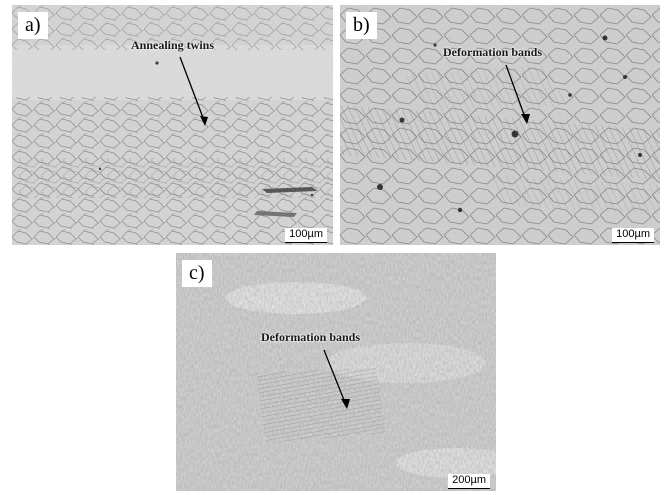 Image resolution: width=667 pixels, height=495 pixels. I want to click on scale-bar-a: 100µm, so click(306, 235).